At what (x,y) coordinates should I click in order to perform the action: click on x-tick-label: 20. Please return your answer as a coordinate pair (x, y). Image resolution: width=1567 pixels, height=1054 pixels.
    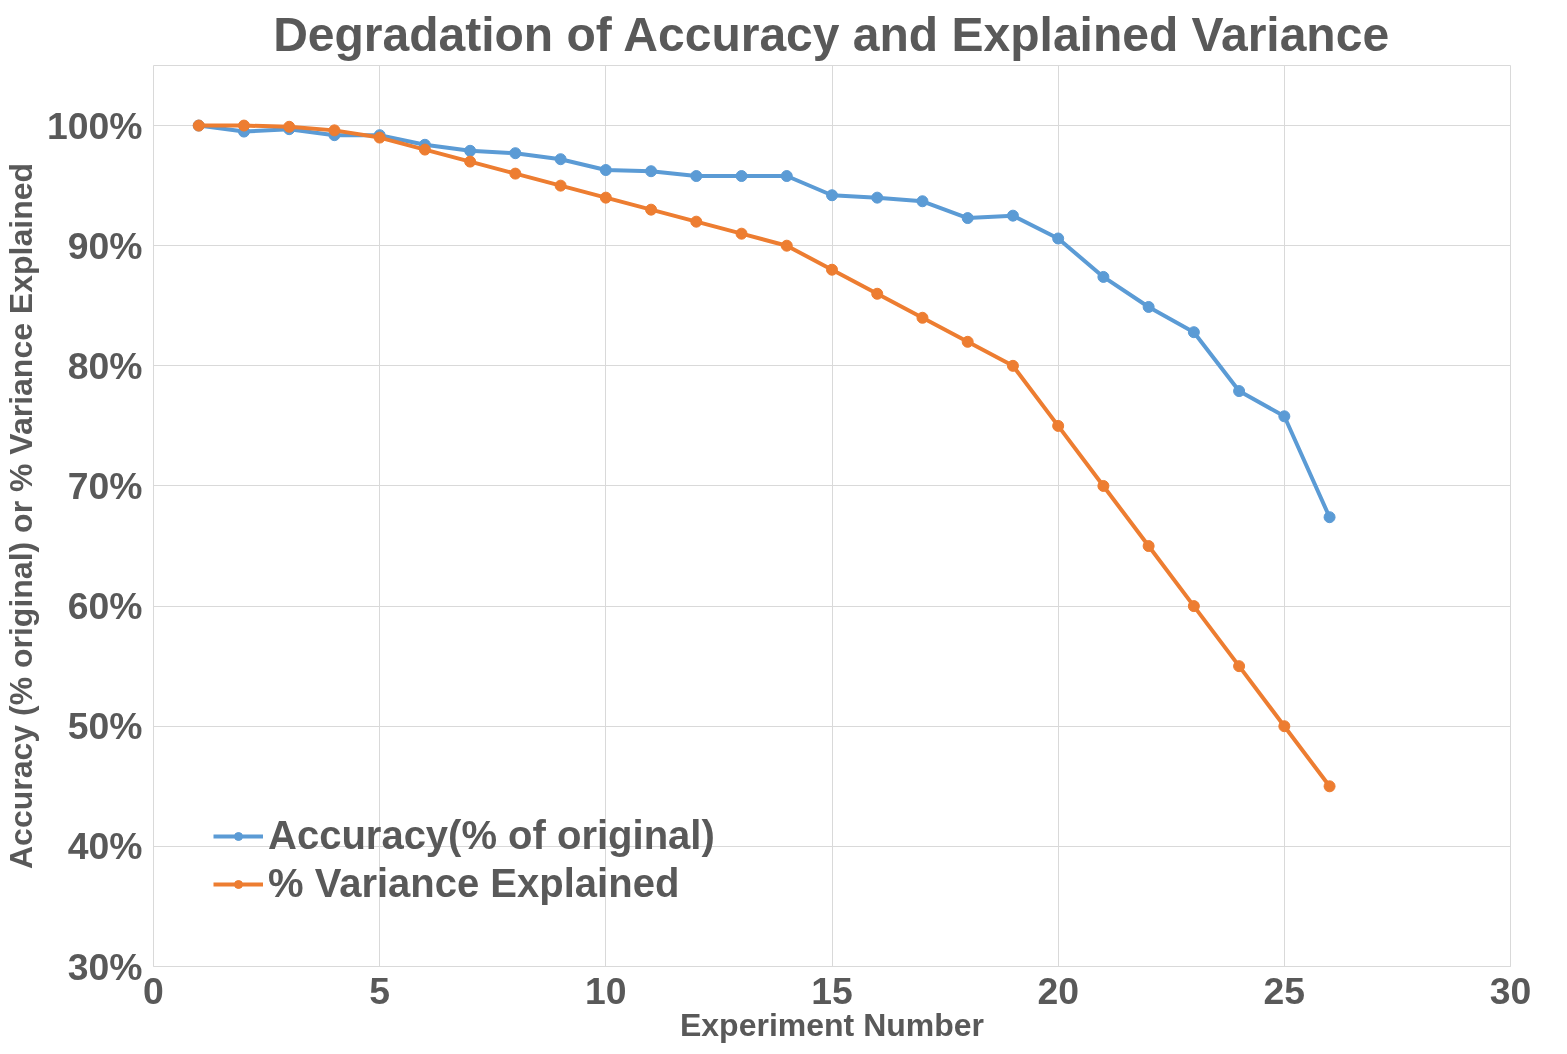
    Looking at the image, I should click on (1058, 990).